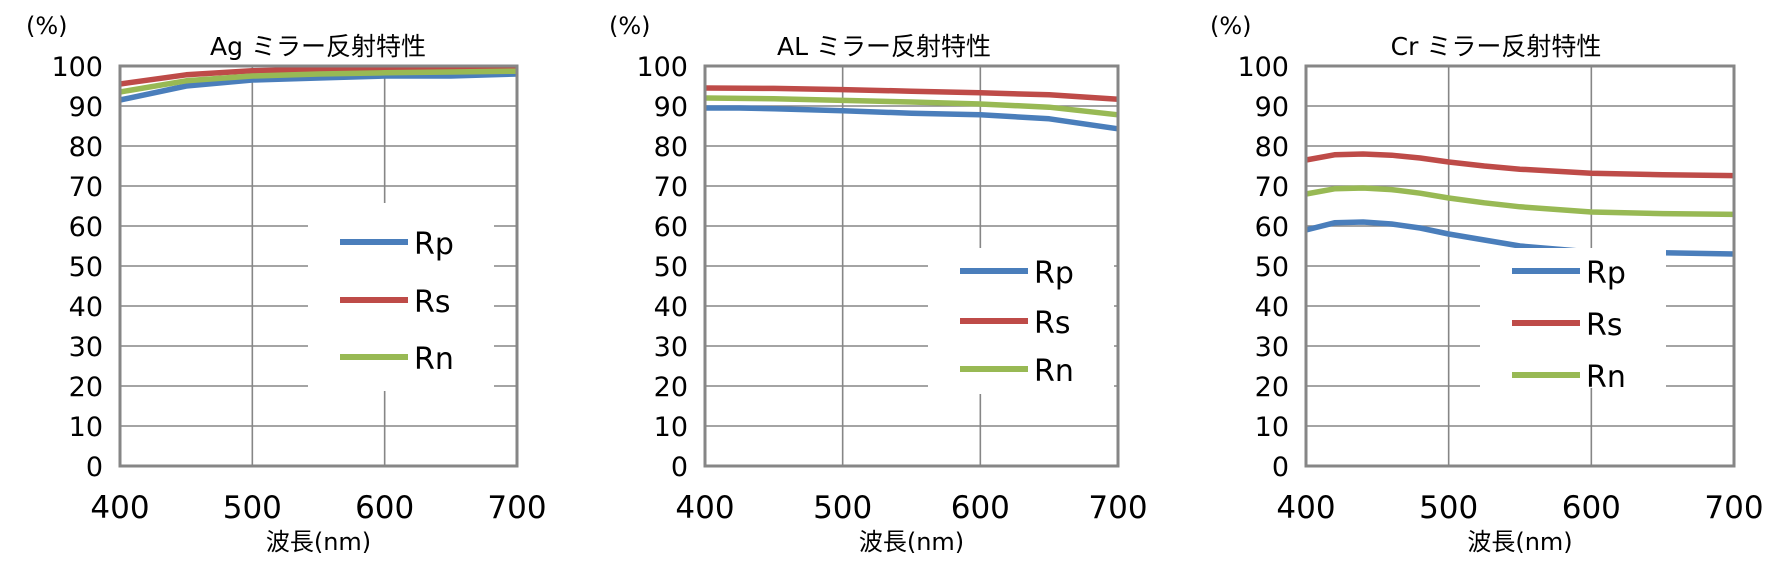 This screenshot has height=577, width=1776. What do you see at coordinates (884, 46) in the screenshot?
I see `chart-title: AL ミラー反射特性` at bounding box center [884, 46].